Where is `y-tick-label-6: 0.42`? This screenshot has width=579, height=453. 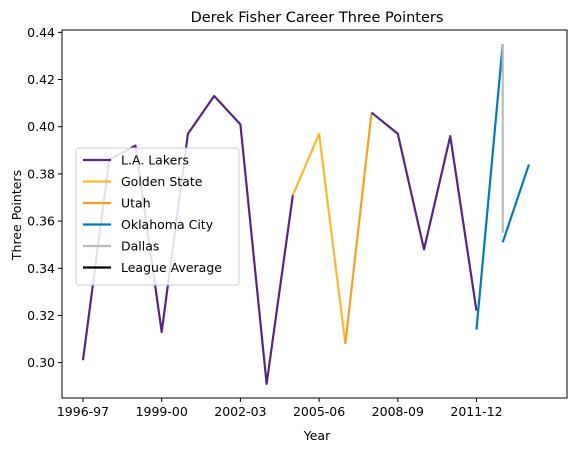
y-tick-label-6: 0.42 is located at coordinates (41, 79).